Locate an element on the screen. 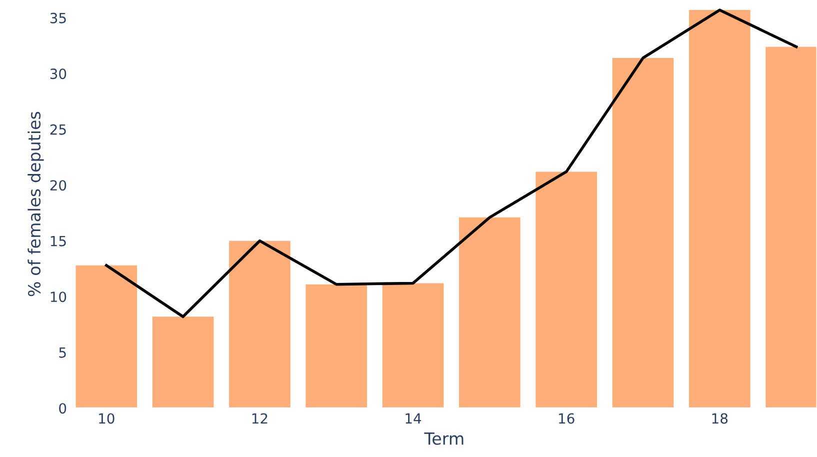 Image resolution: width=817 pixels, height=457 pixels. y-axis-title: % of females deputies is located at coordinates (36, 204).